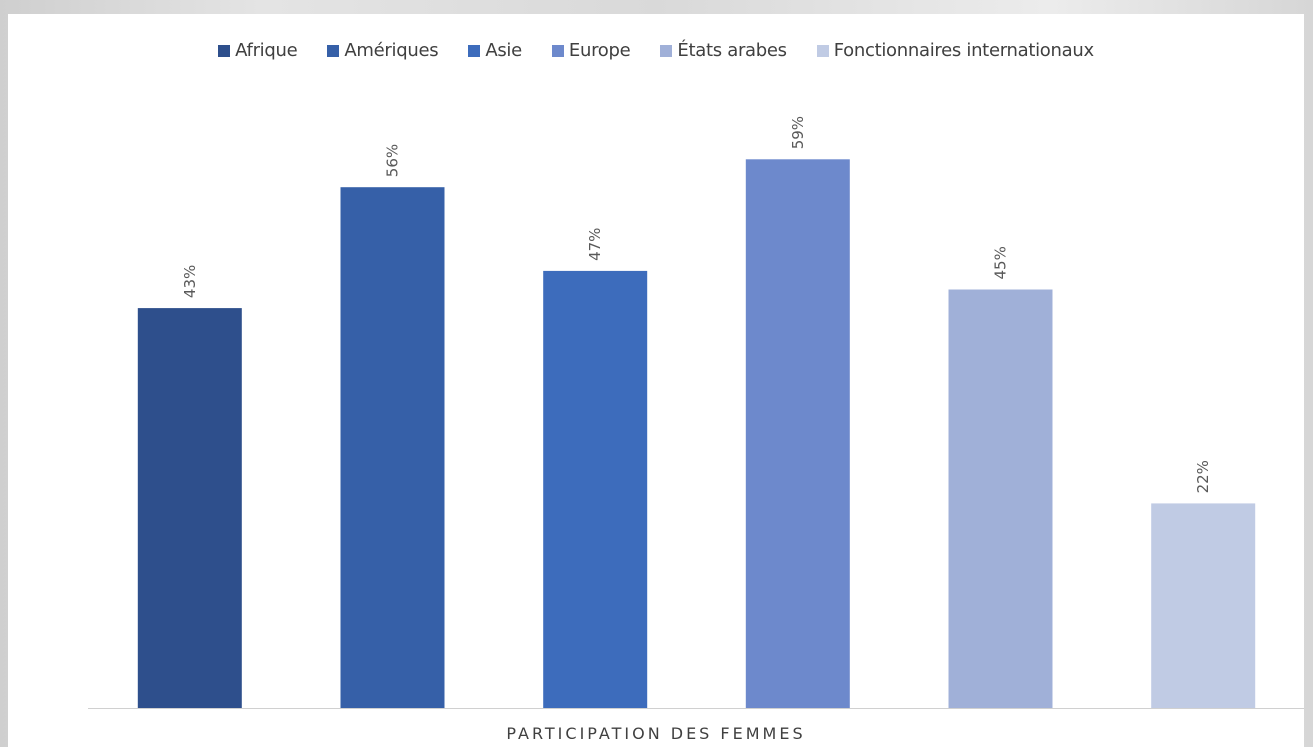  What do you see at coordinates (656, 733) in the screenshot?
I see `x-axis-label: PARTICIPATION DES FEMMES` at bounding box center [656, 733].